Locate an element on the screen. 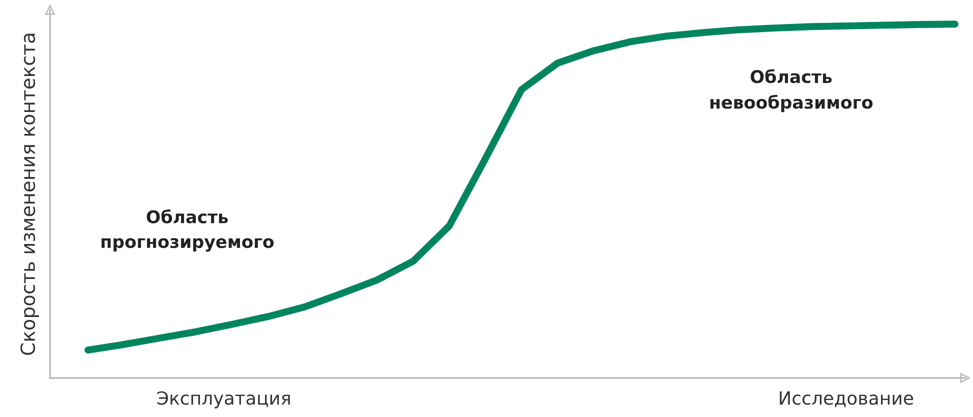  annotation: Область невообразимого is located at coordinates (791, 90).